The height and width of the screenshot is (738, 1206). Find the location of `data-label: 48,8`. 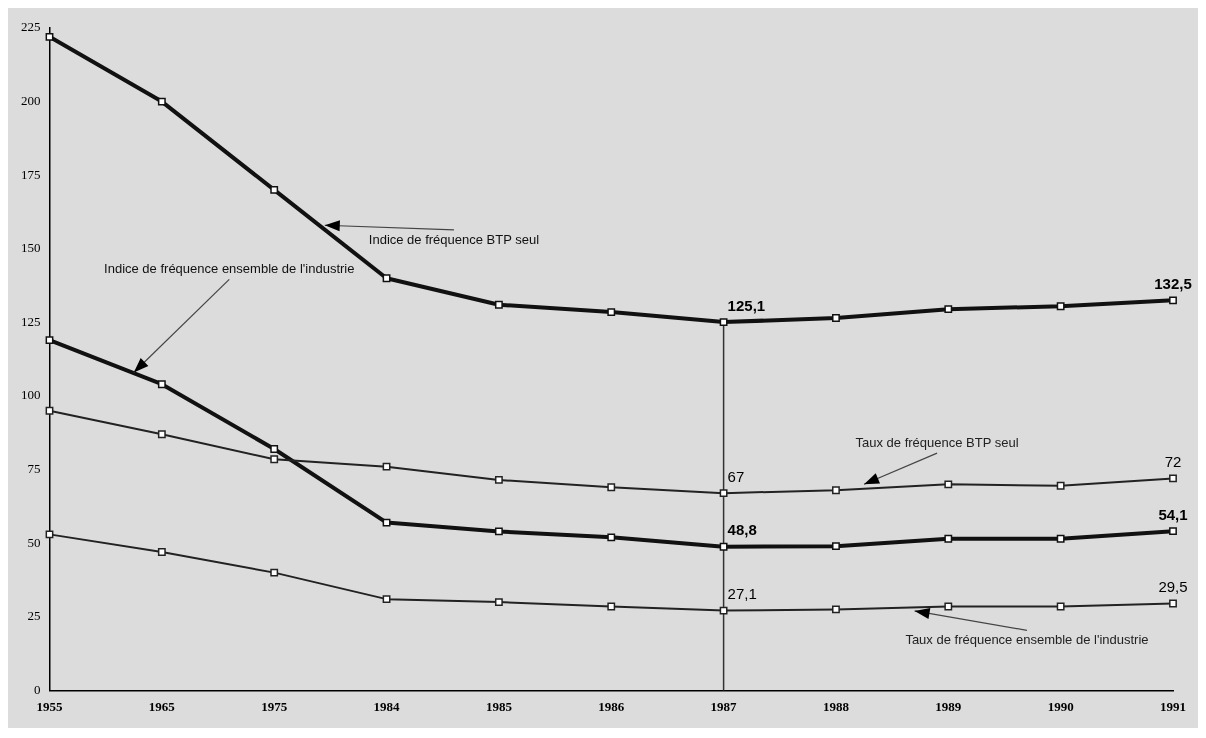

data-label: 48,8 is located at coordinates (742, 530).